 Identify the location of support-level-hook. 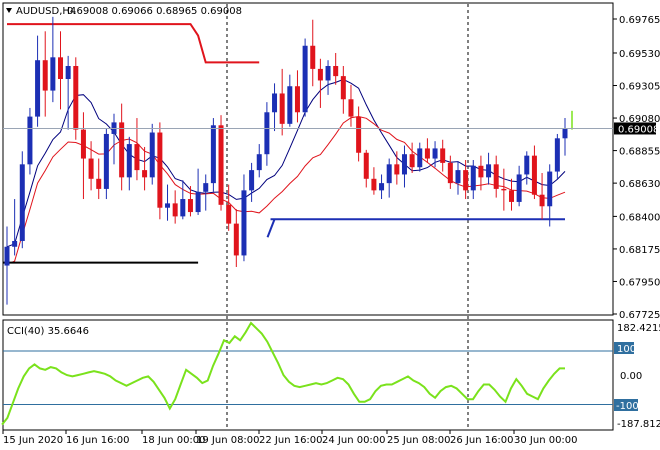
(271, 228).